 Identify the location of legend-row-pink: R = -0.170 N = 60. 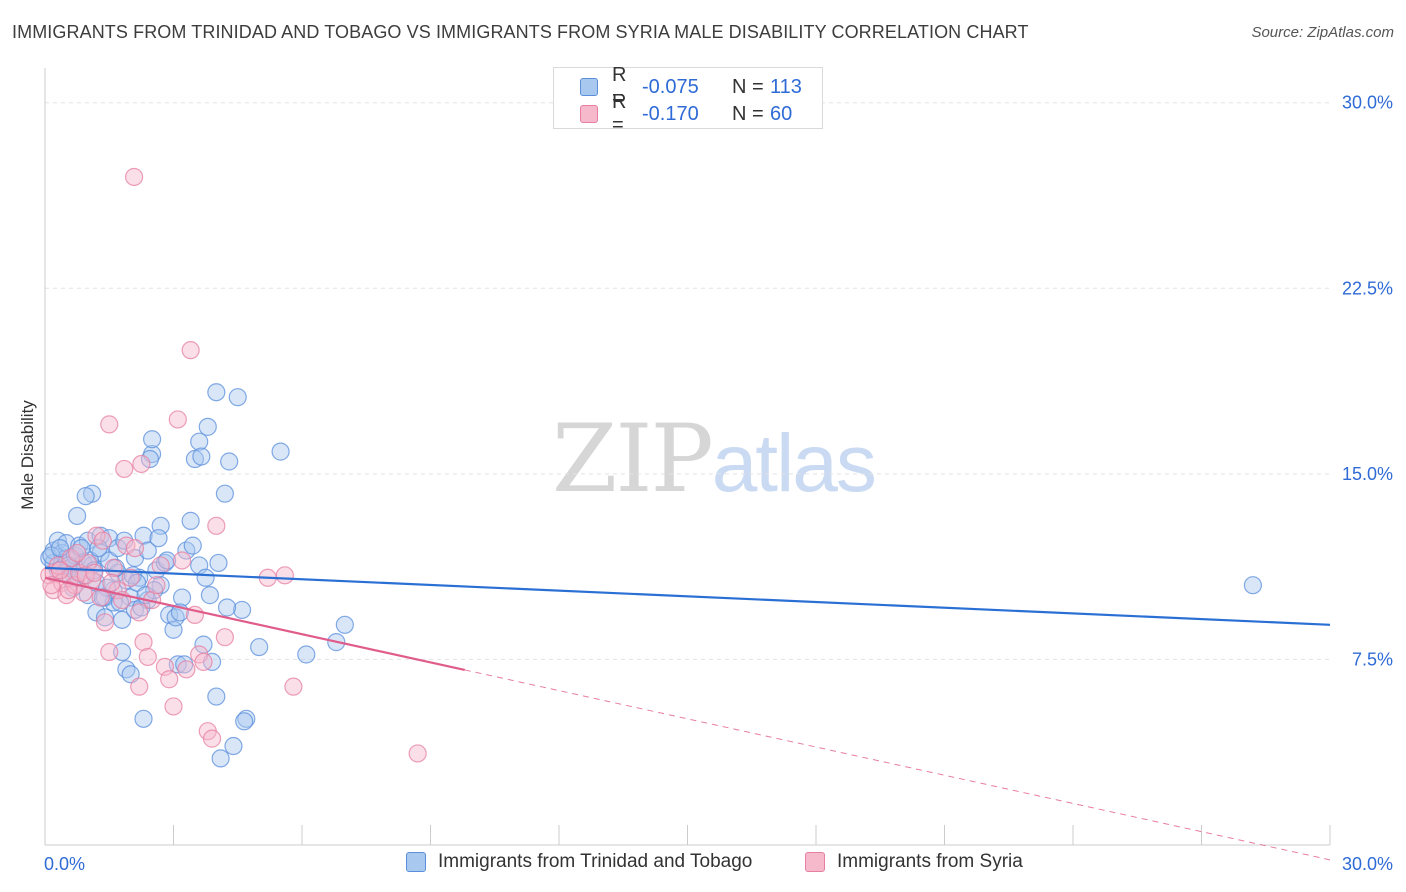
(673, 113).